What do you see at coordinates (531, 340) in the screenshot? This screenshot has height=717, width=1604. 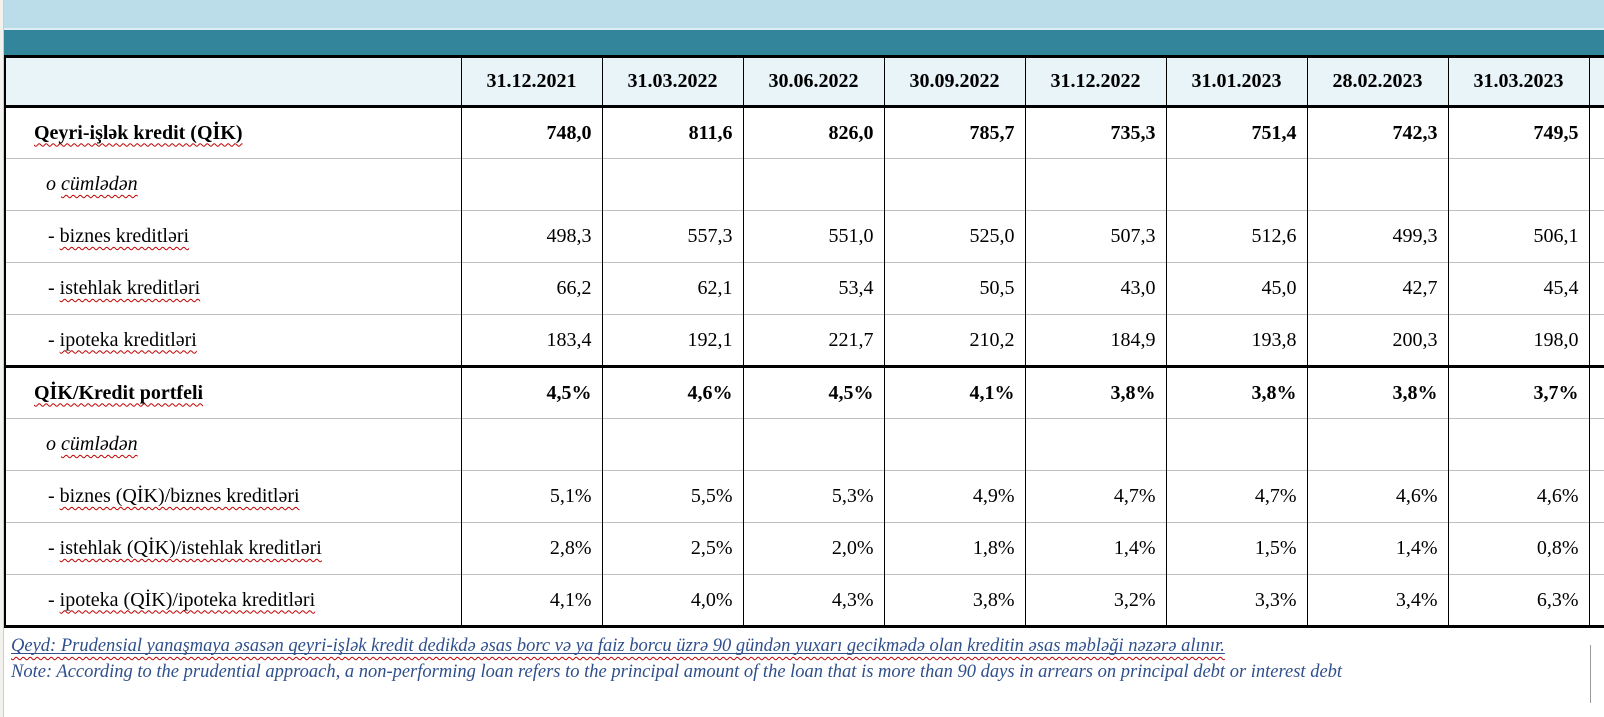 I see `value-cell: 183,4` at bounding box center [531, 340].